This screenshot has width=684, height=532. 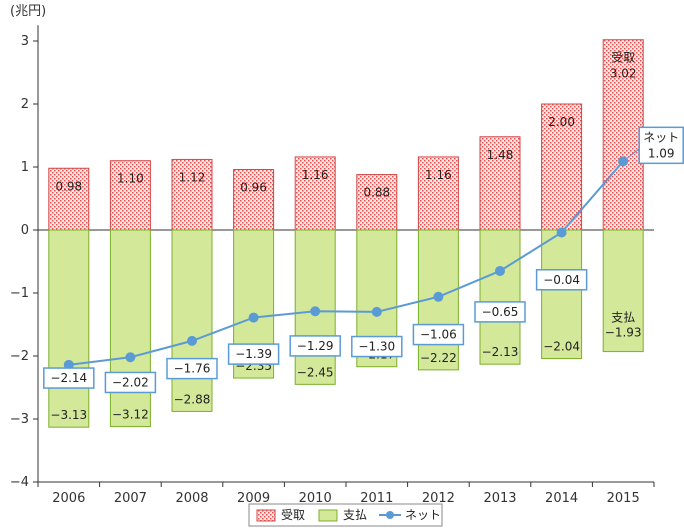 I want to click on receive-value-label: 1.48, so click(x=500, y=155).